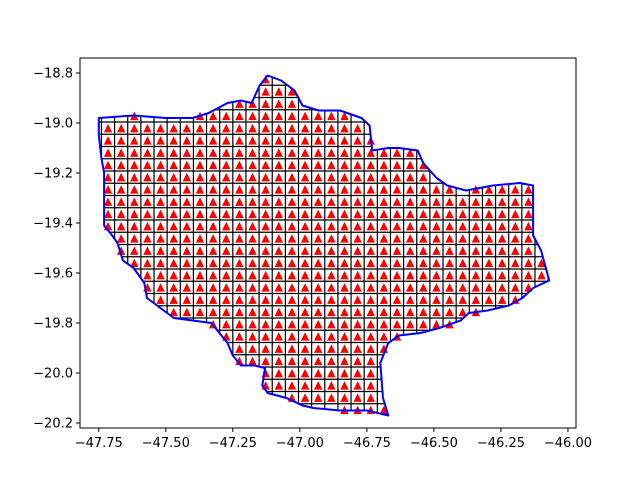  Describe the element at coordinates (53, 374) in the screenshot. I see `y-tick-label: −20.0` at that location.